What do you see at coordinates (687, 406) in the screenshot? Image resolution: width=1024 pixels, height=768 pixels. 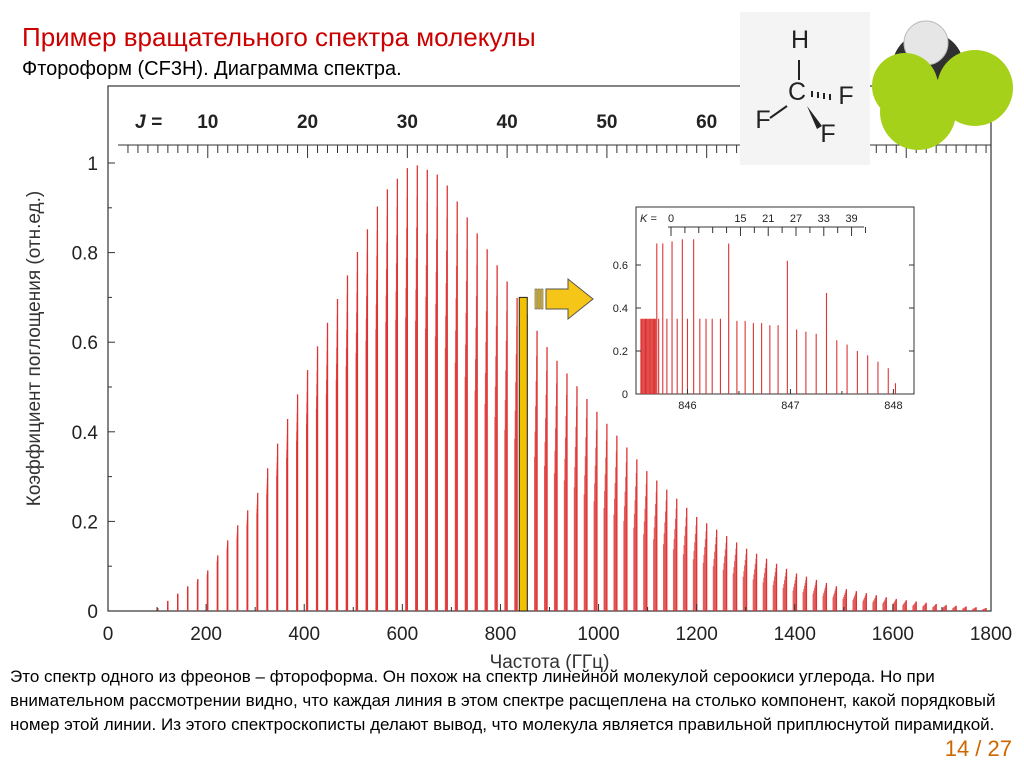 I see `inset-x-tick-label: 846` at bounding box center [687, 406].